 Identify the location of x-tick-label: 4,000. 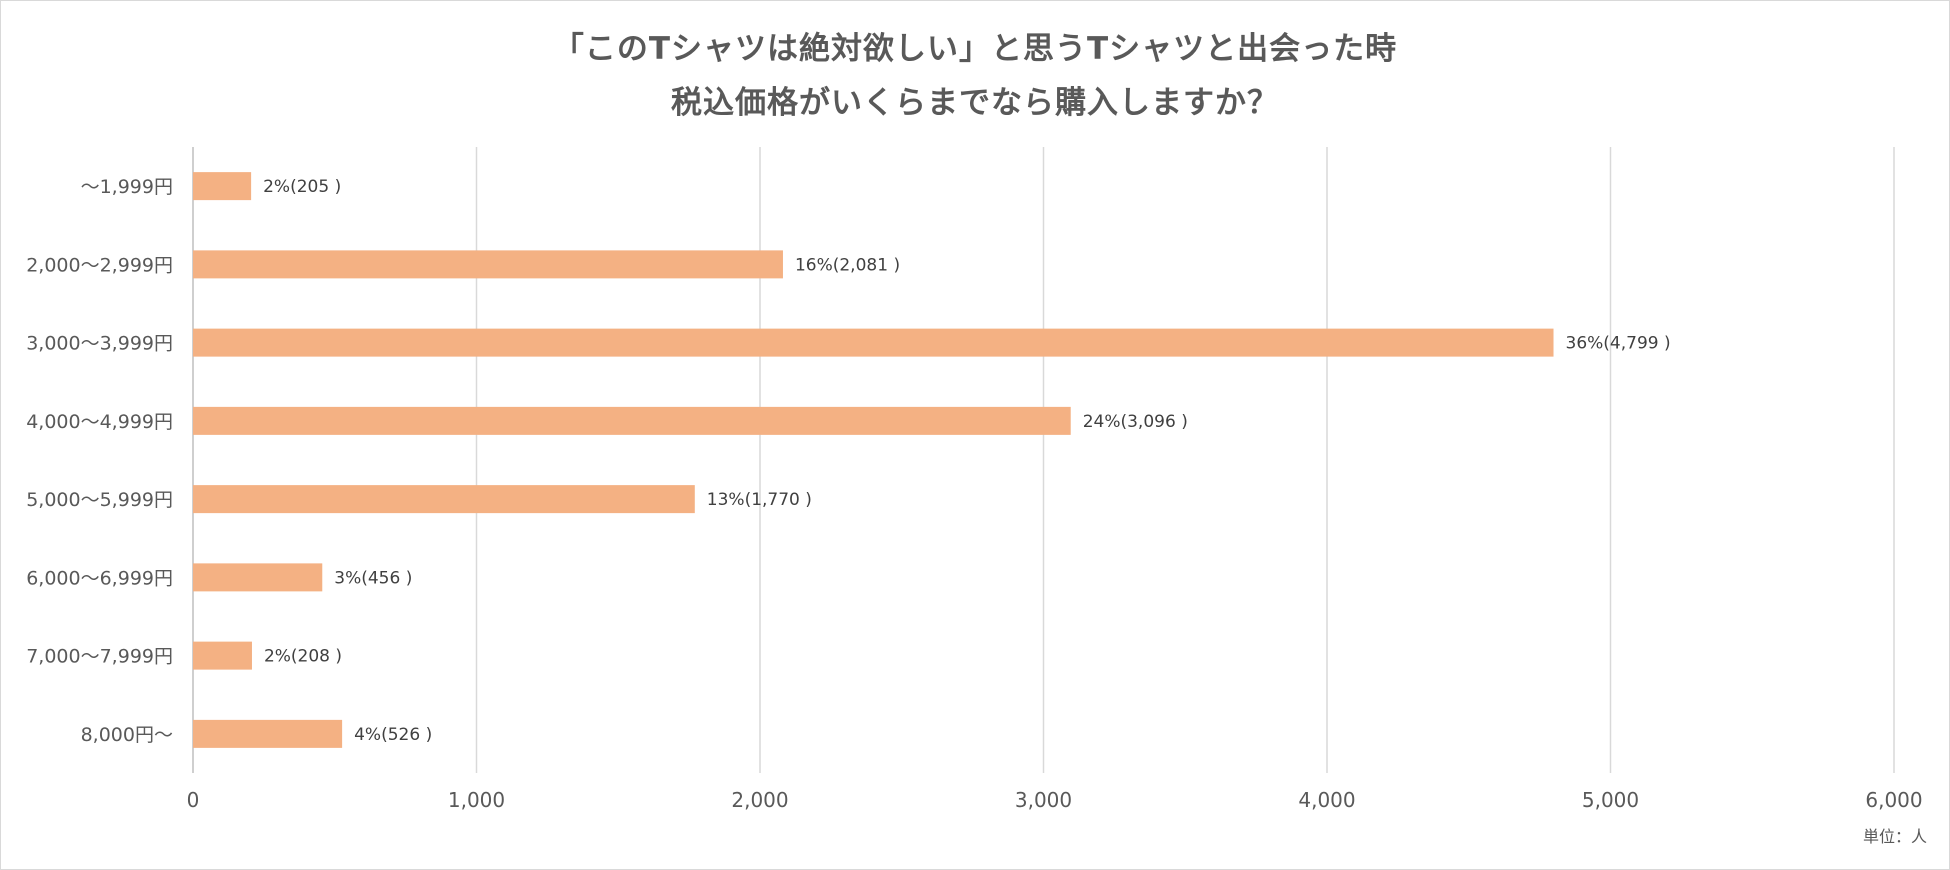
(1326, 800).